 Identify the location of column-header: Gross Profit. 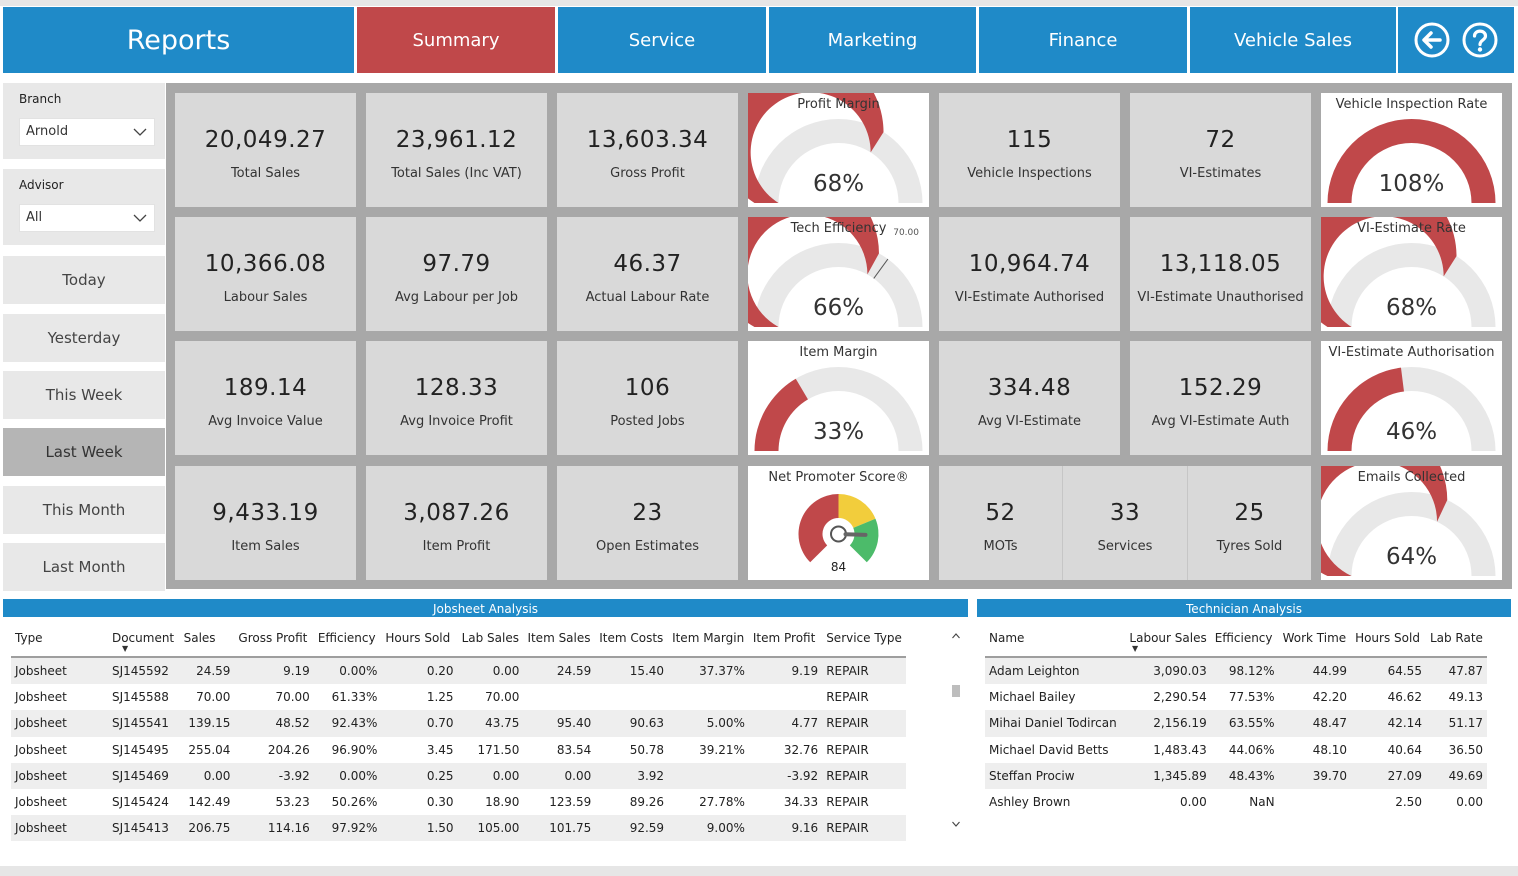
(273, 637).